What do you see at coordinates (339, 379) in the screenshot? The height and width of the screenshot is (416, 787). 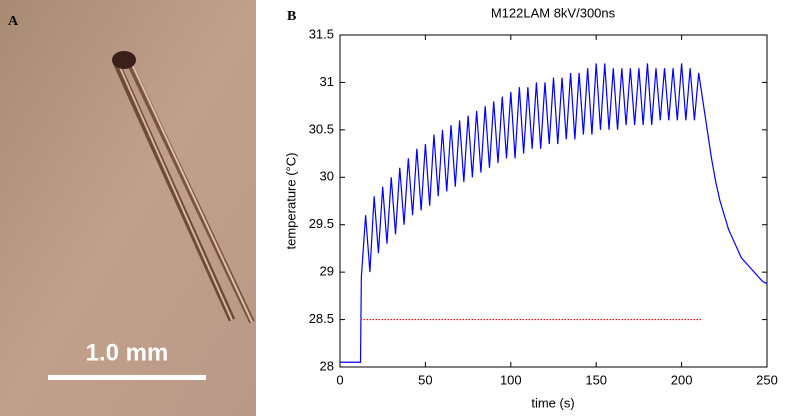 I see `x-tick-label: 0` at bounding box center [339, 379].